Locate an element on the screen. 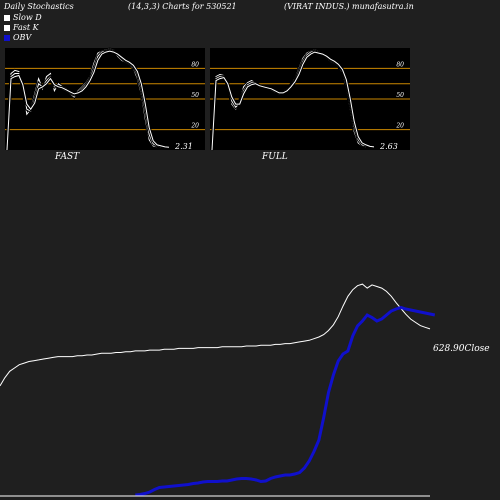 This screenshot has height=500, width=500. fast-tick-label: 50 is located at coordinates (195, 95).